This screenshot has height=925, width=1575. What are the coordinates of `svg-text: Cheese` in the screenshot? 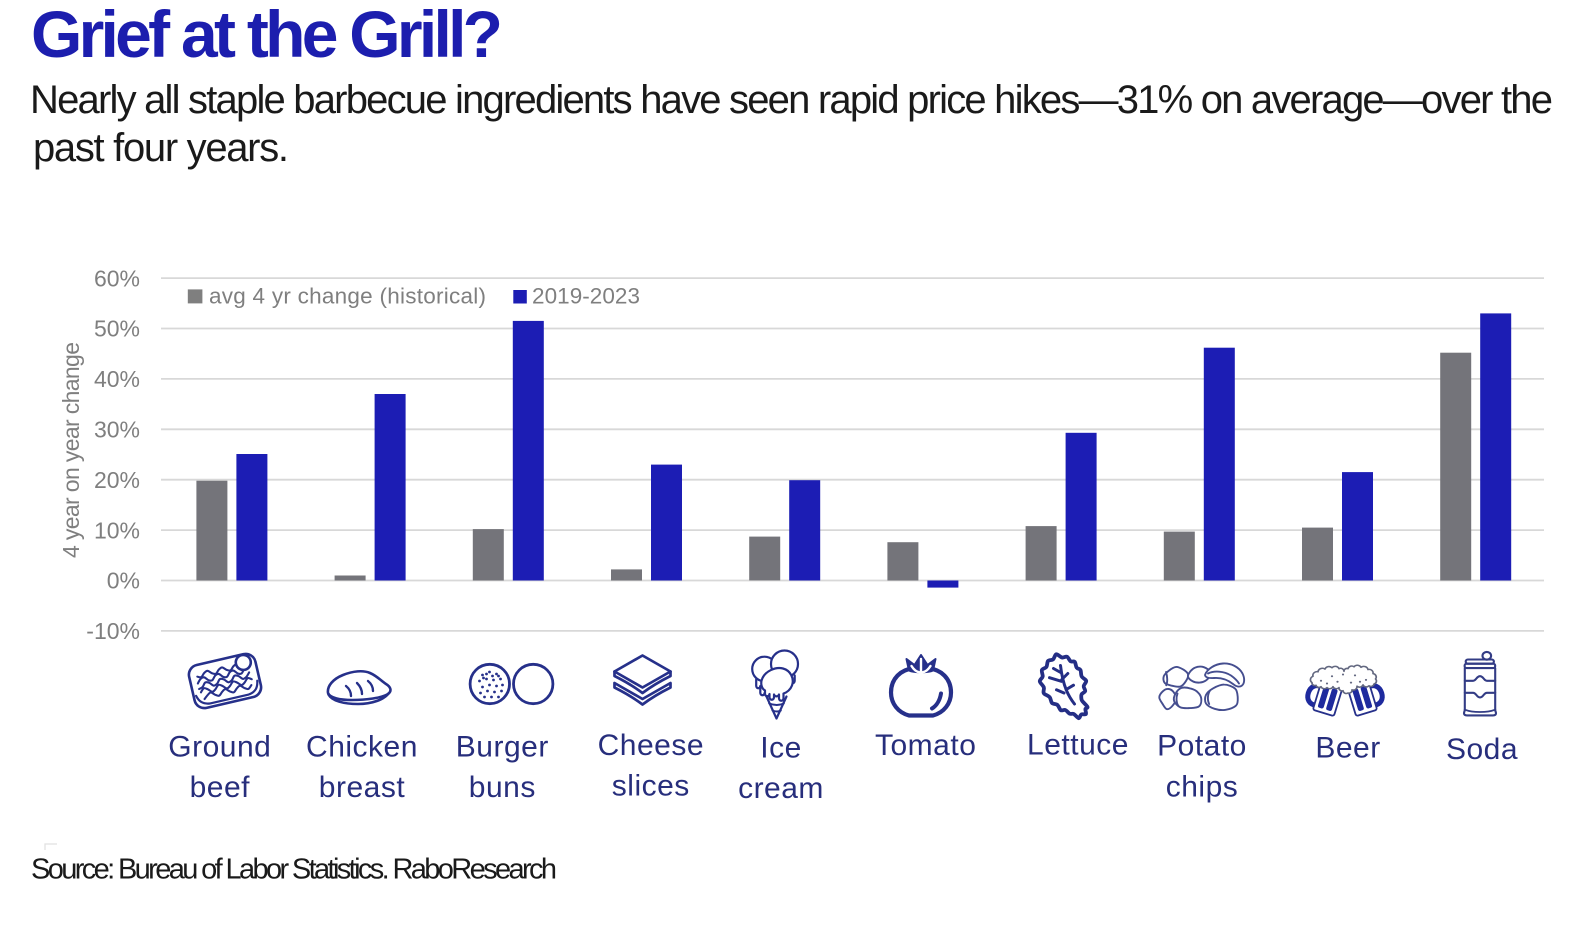 It's located at (651, 745).